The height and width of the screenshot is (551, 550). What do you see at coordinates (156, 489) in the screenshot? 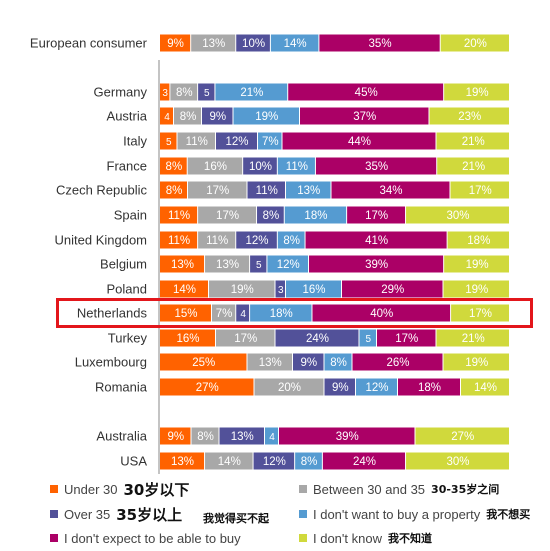
I see `legend-label-cn: 30岁以下` at bounding box center [156, 489].